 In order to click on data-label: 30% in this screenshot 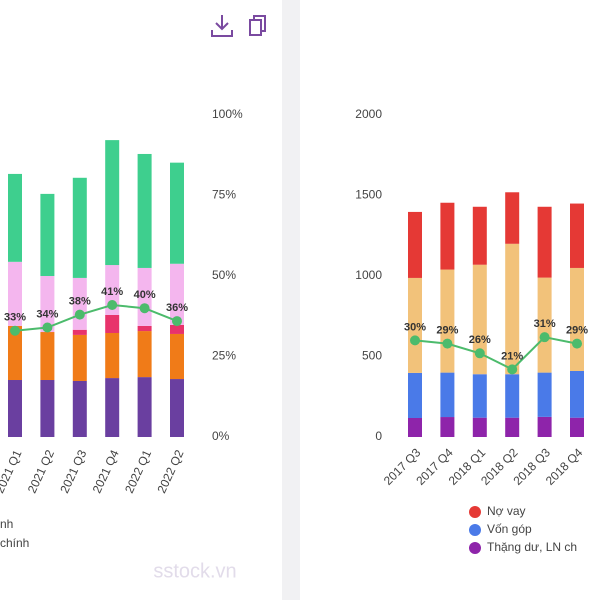, I will do `click(415, 327)`.